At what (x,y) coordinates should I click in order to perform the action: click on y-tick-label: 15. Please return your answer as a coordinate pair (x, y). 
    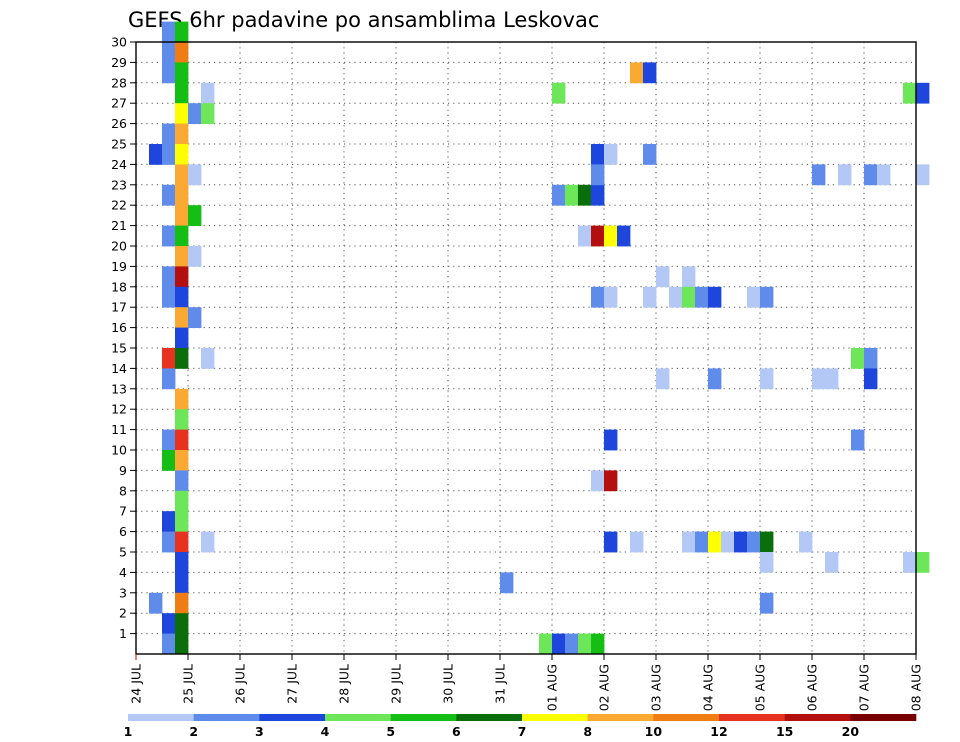
    Looking at the image, I should click on (119, 348).